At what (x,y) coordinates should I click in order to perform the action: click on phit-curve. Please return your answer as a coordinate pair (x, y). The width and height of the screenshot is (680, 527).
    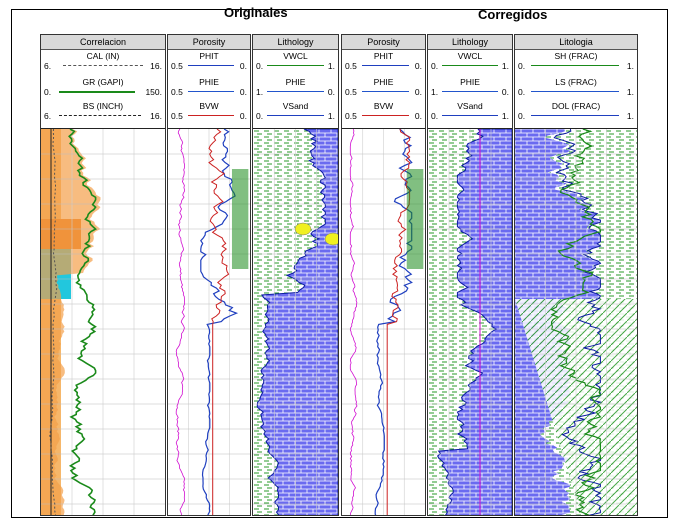
    Looking at the image, I should click on (180, 322).